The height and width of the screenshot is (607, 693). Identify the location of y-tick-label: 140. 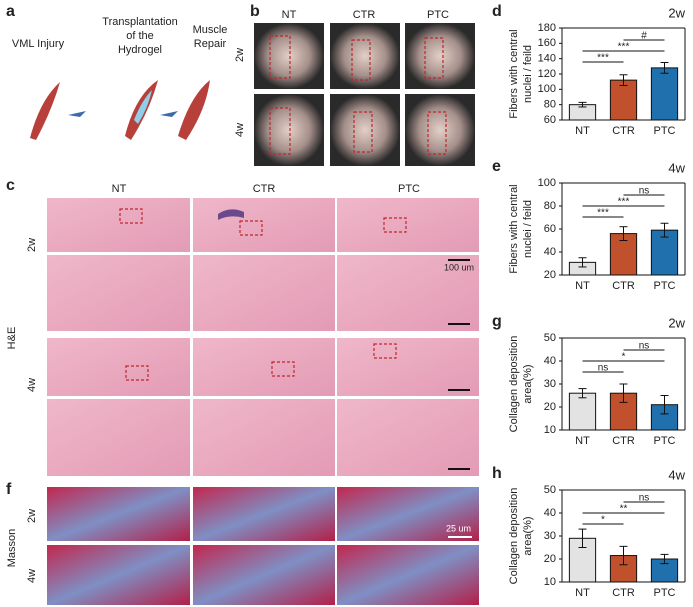
(547, 59).